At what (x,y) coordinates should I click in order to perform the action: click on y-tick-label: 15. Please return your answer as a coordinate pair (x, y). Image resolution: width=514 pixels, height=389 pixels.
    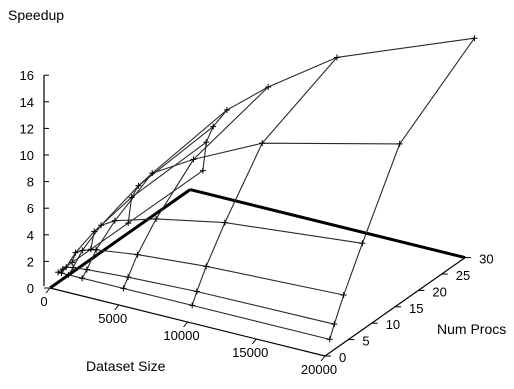
    Looking at the image, I should click on (416, 308).